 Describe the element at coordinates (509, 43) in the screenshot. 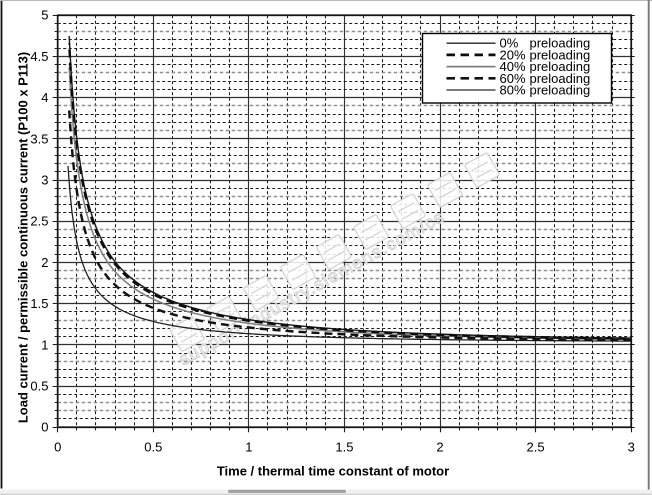

I see `svg-text: 0%` at that location.